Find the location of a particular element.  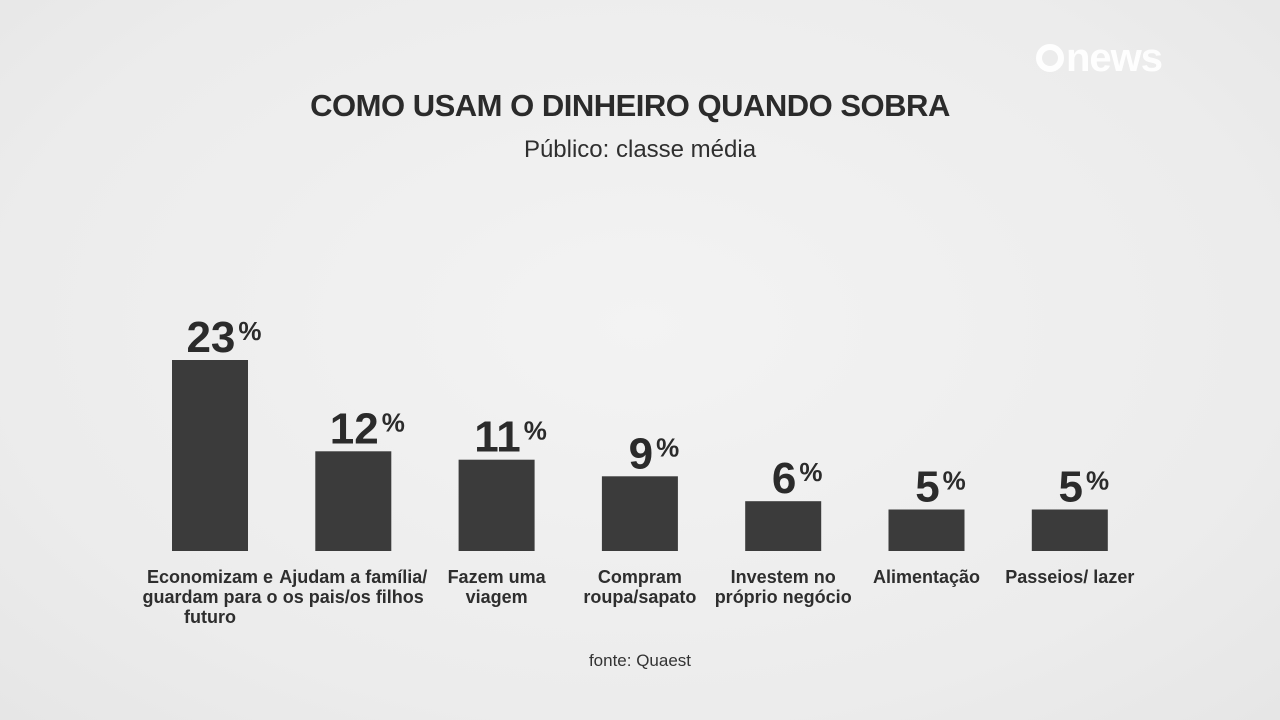

category-label: Fazem uma viagem is located at coordinates (496, 587).